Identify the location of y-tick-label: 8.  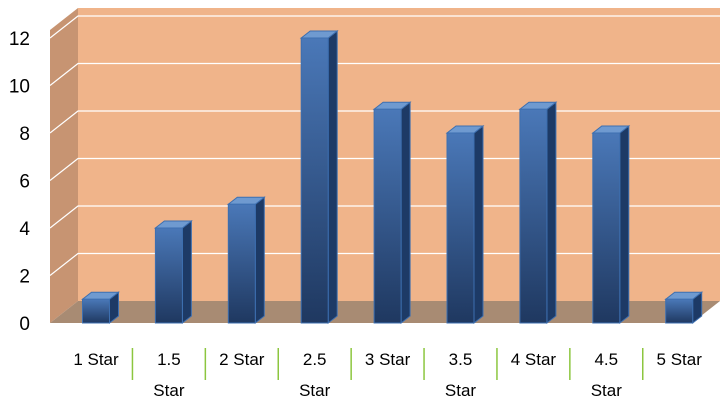
(24, 134).